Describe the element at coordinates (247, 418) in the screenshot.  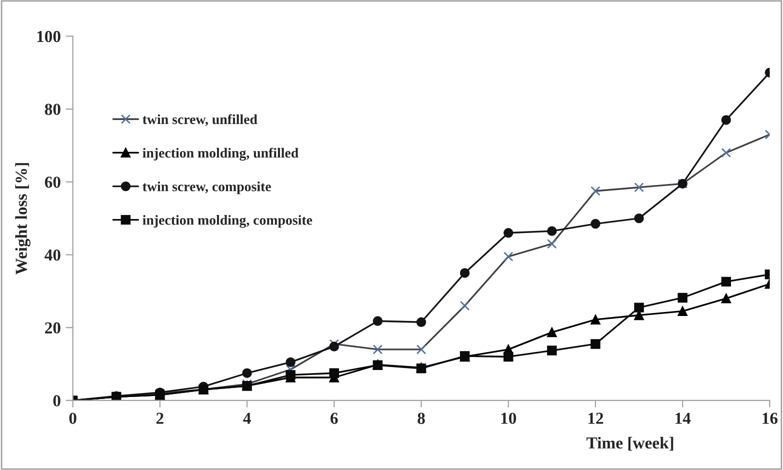
I see `x-tick-label: 4` at that location.